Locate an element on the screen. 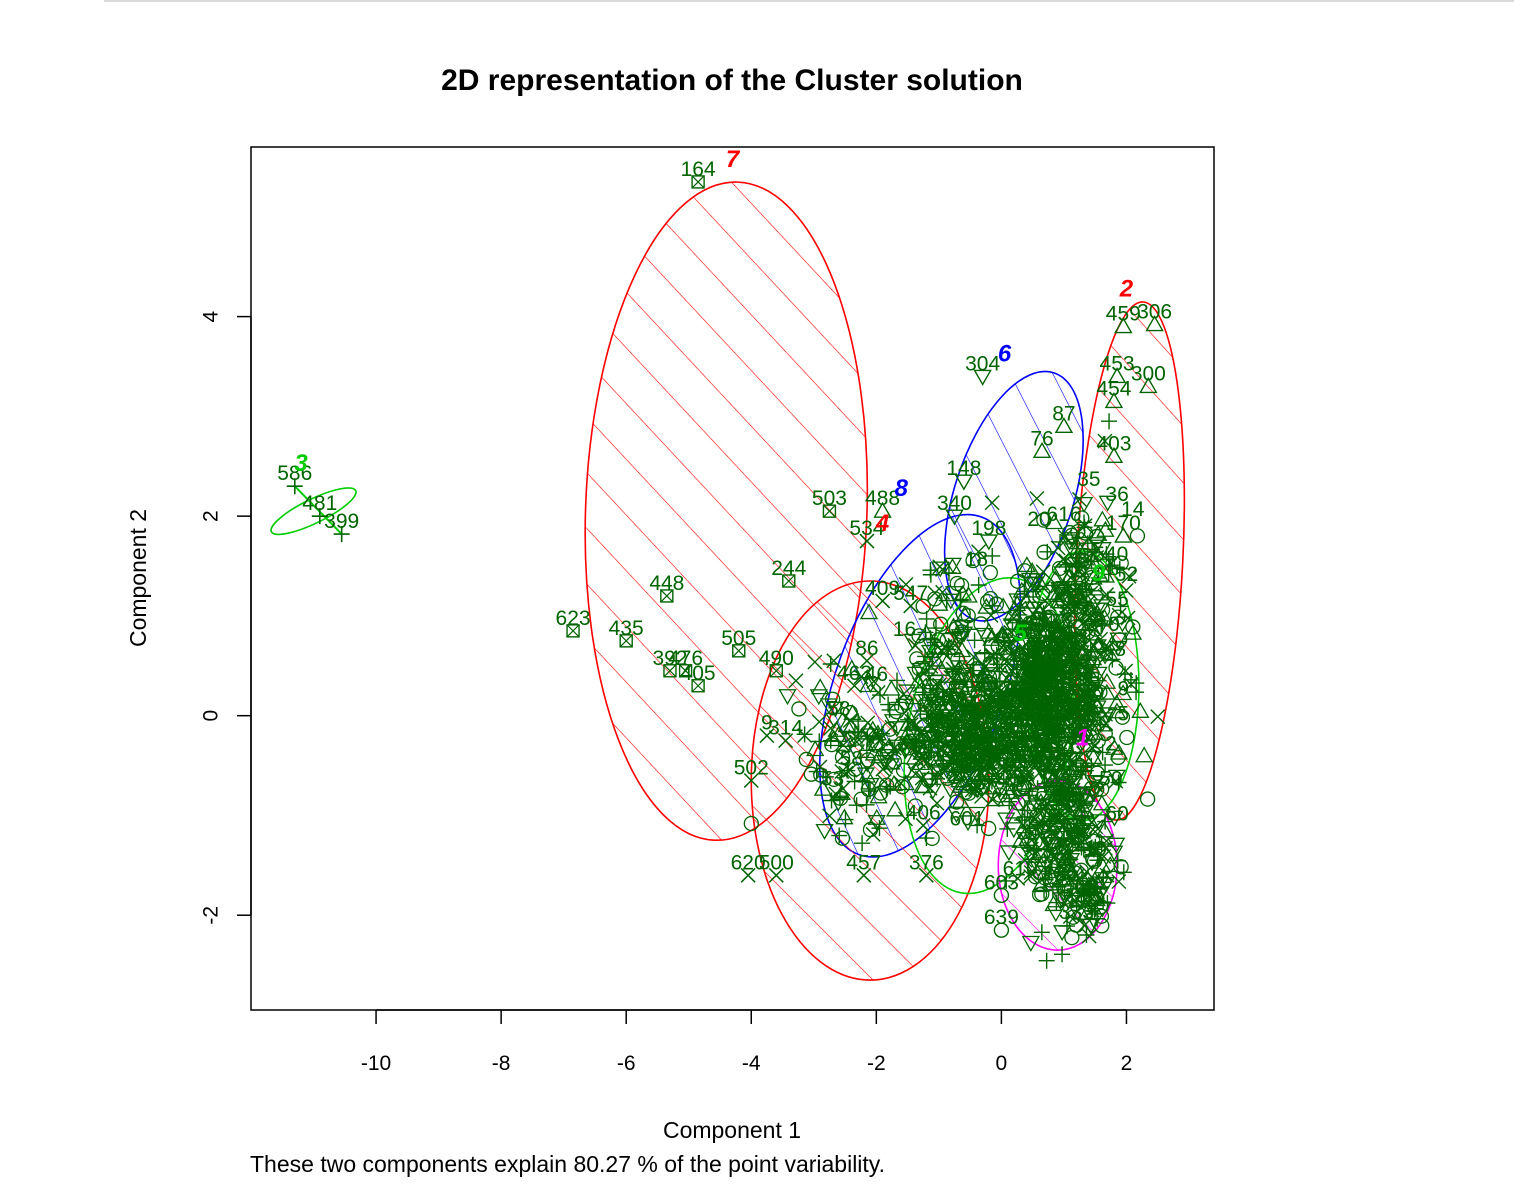 This screenshot has width=1514, height=1196. point-label: 603 is located at coordinates (1001, 882).